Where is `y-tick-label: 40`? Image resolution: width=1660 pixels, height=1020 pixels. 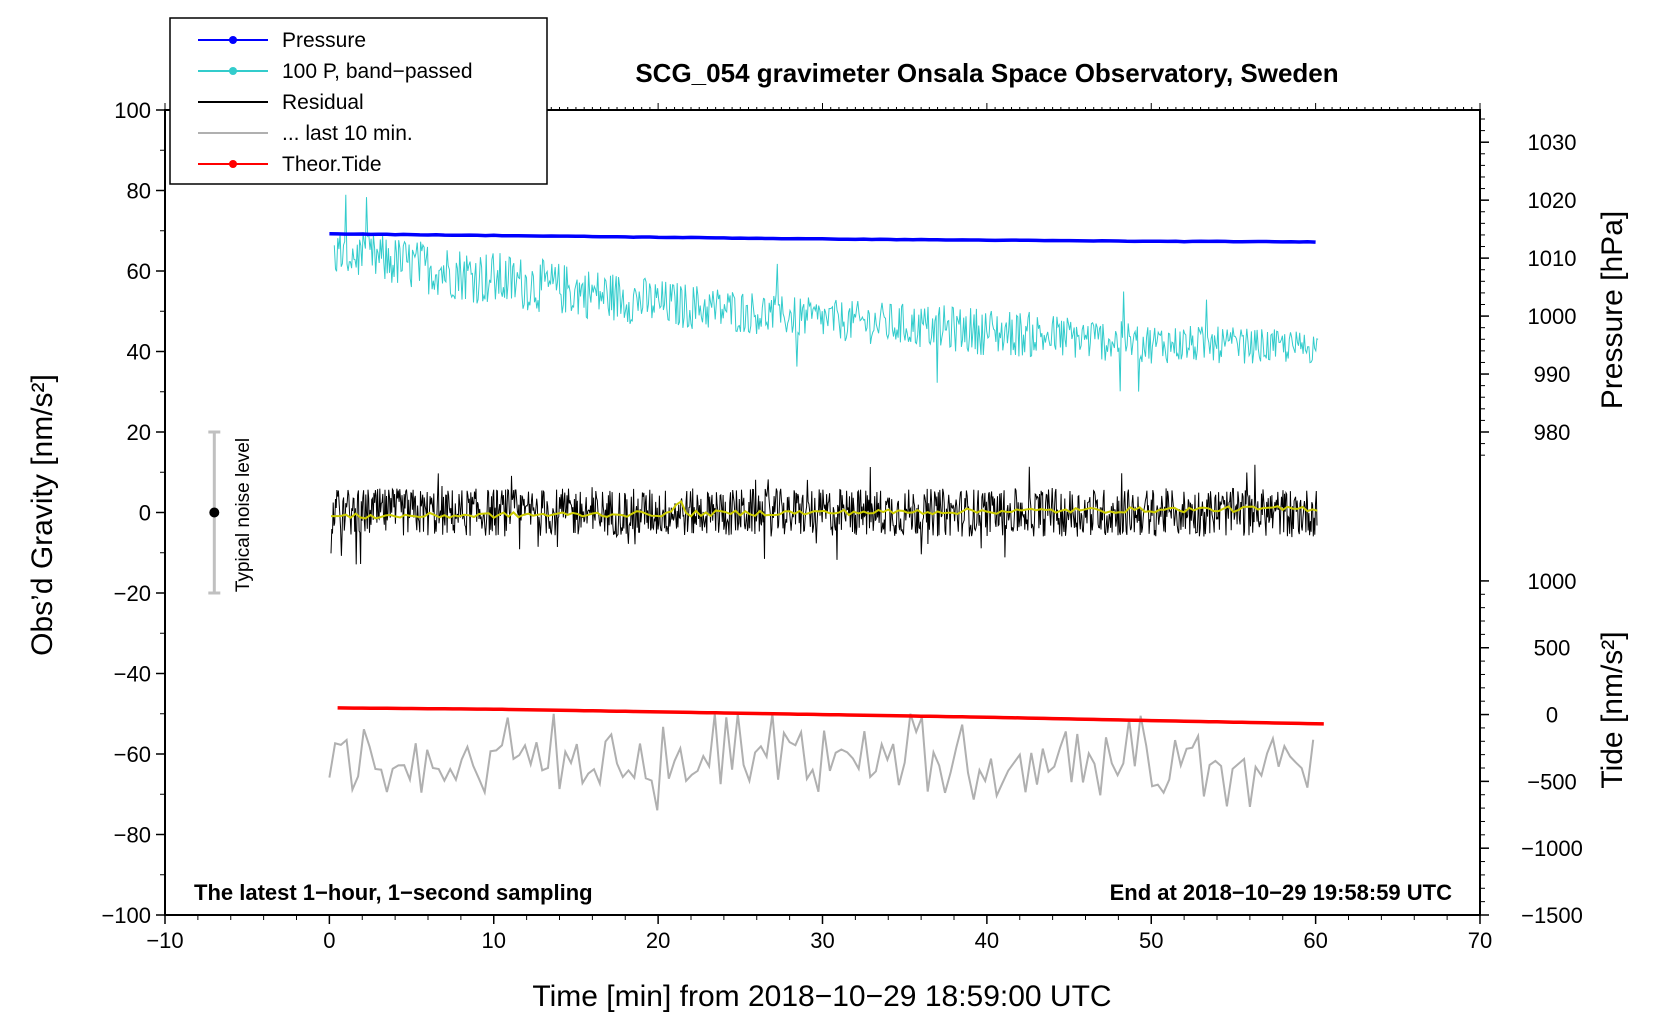
y-tick-label: 40 is located at coordinates (139, 352).